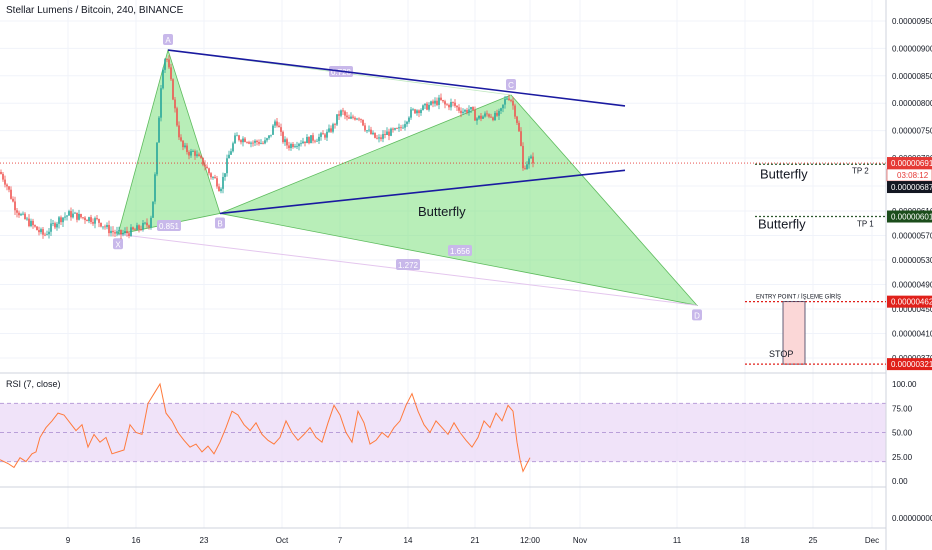 The width and height of the screenshot is (932, 550). Describe the element at coordinates (169, 226) in the screenshot. I see `pattern-ratio-label: 0.851` at that location.